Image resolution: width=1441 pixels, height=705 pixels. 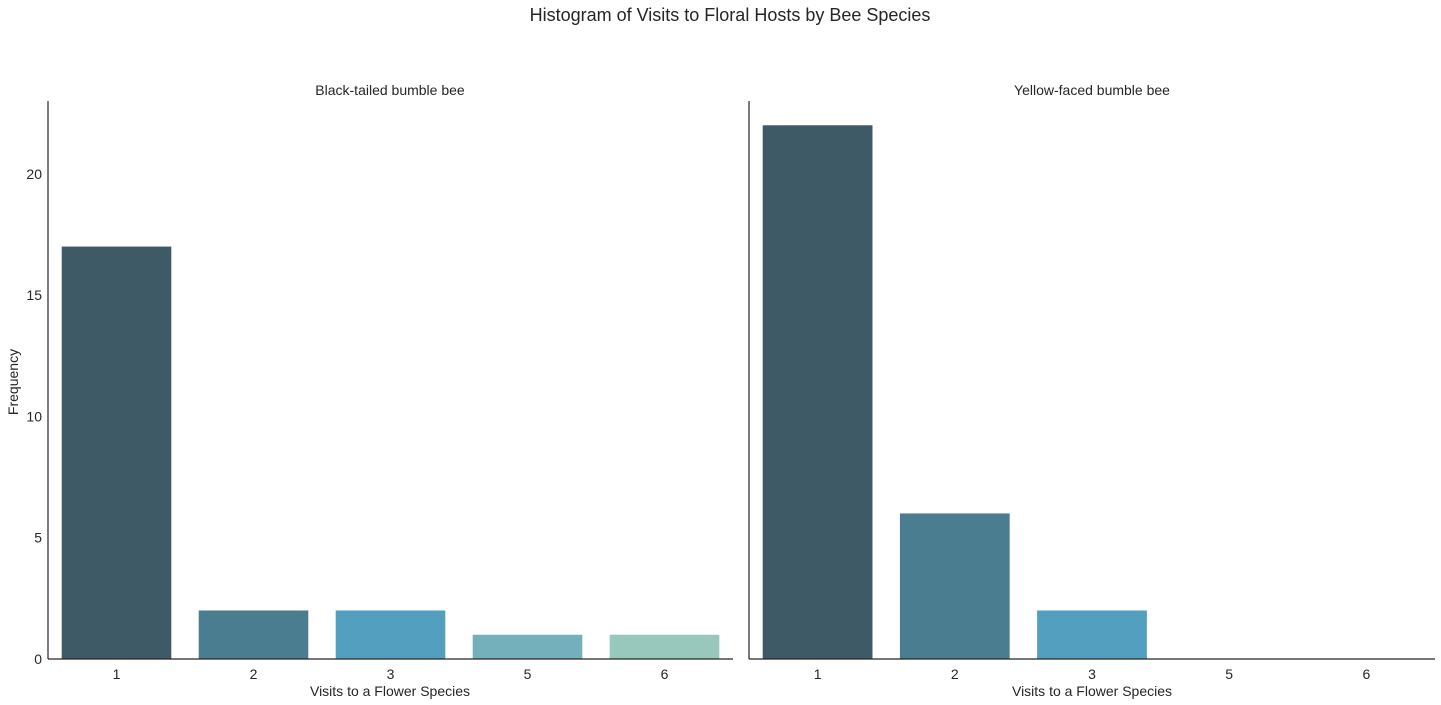 What do you see at coordinates (390, 90) in the screenshot?
I see `panel-title: Black-tailed bumble bee` at bounding box center [390, 90].